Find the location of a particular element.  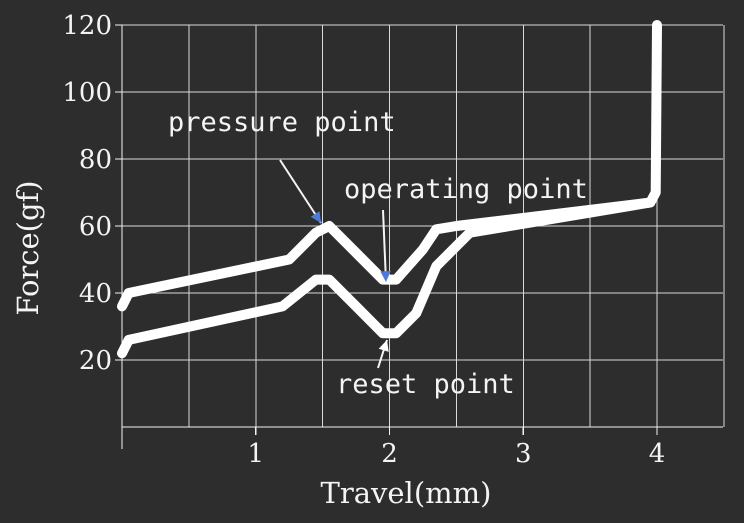

y-tick-label: 20 is located at coordinates (95, 361).